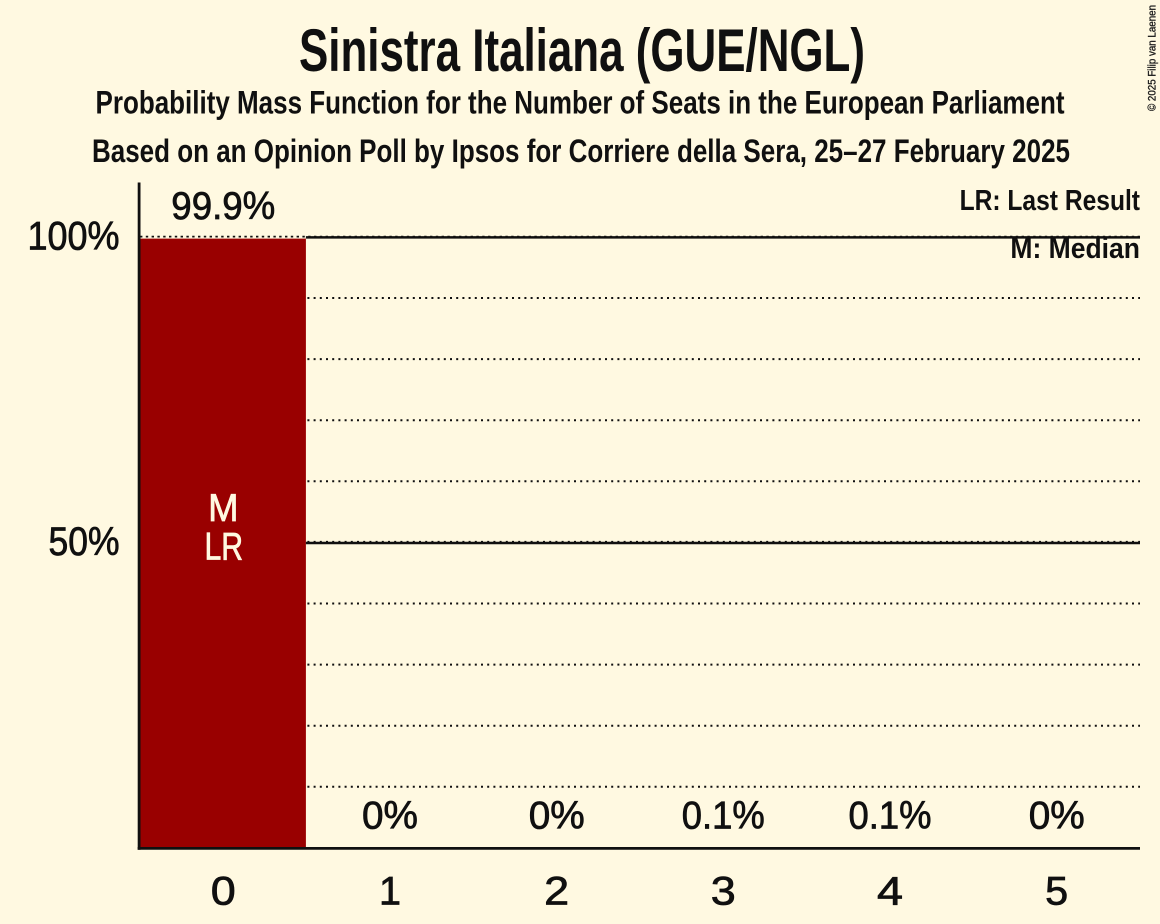  What do you see at coordinates (890, 892) in the screenshot?
I see `svg-text: 4` at bounding box center [890, 892].